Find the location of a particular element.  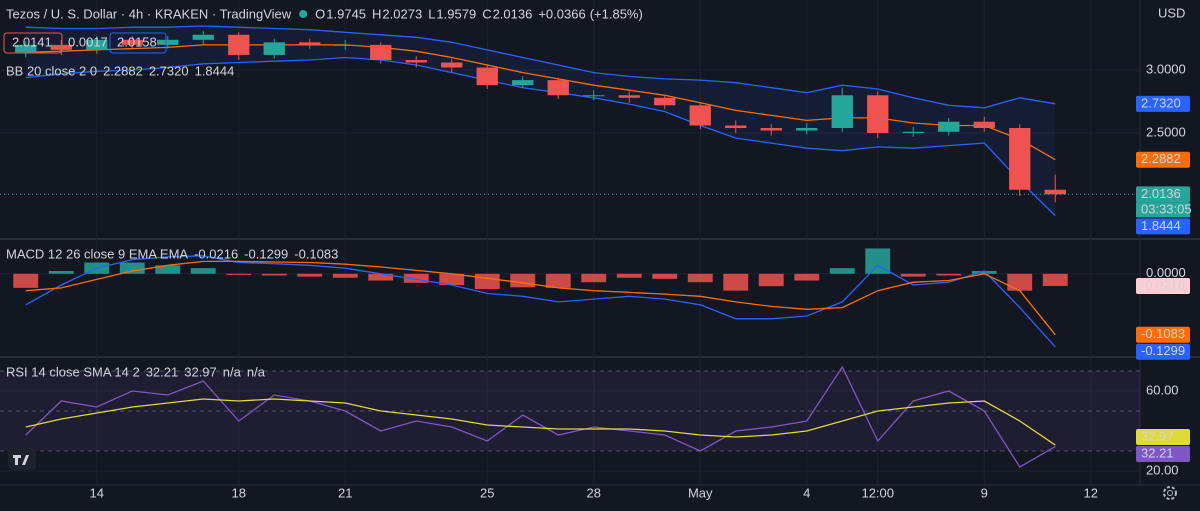

legend-value: 2.2882 is located at coordinates (123, 70).